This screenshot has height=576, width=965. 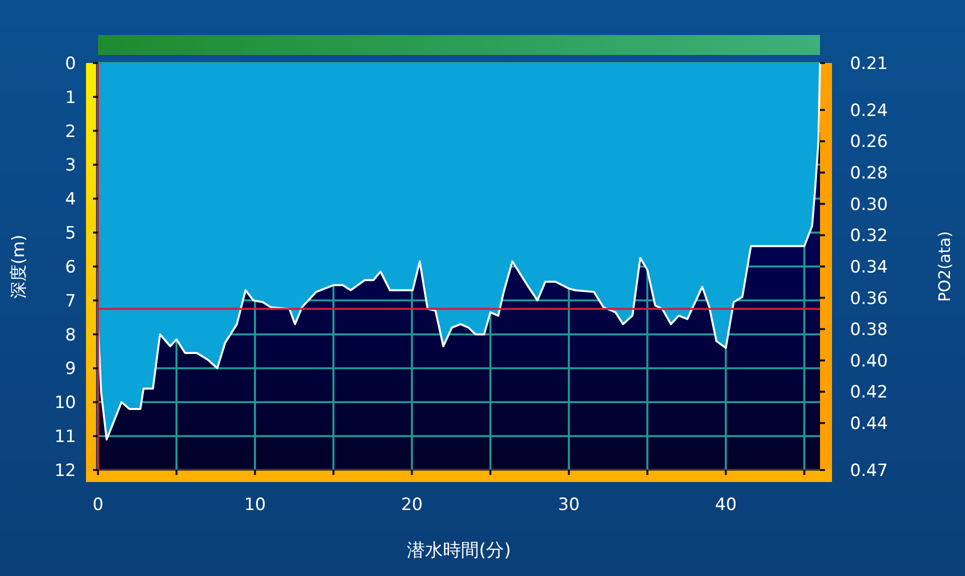 I want to click on y-tick-label: 6, so click(x=70, y=267).